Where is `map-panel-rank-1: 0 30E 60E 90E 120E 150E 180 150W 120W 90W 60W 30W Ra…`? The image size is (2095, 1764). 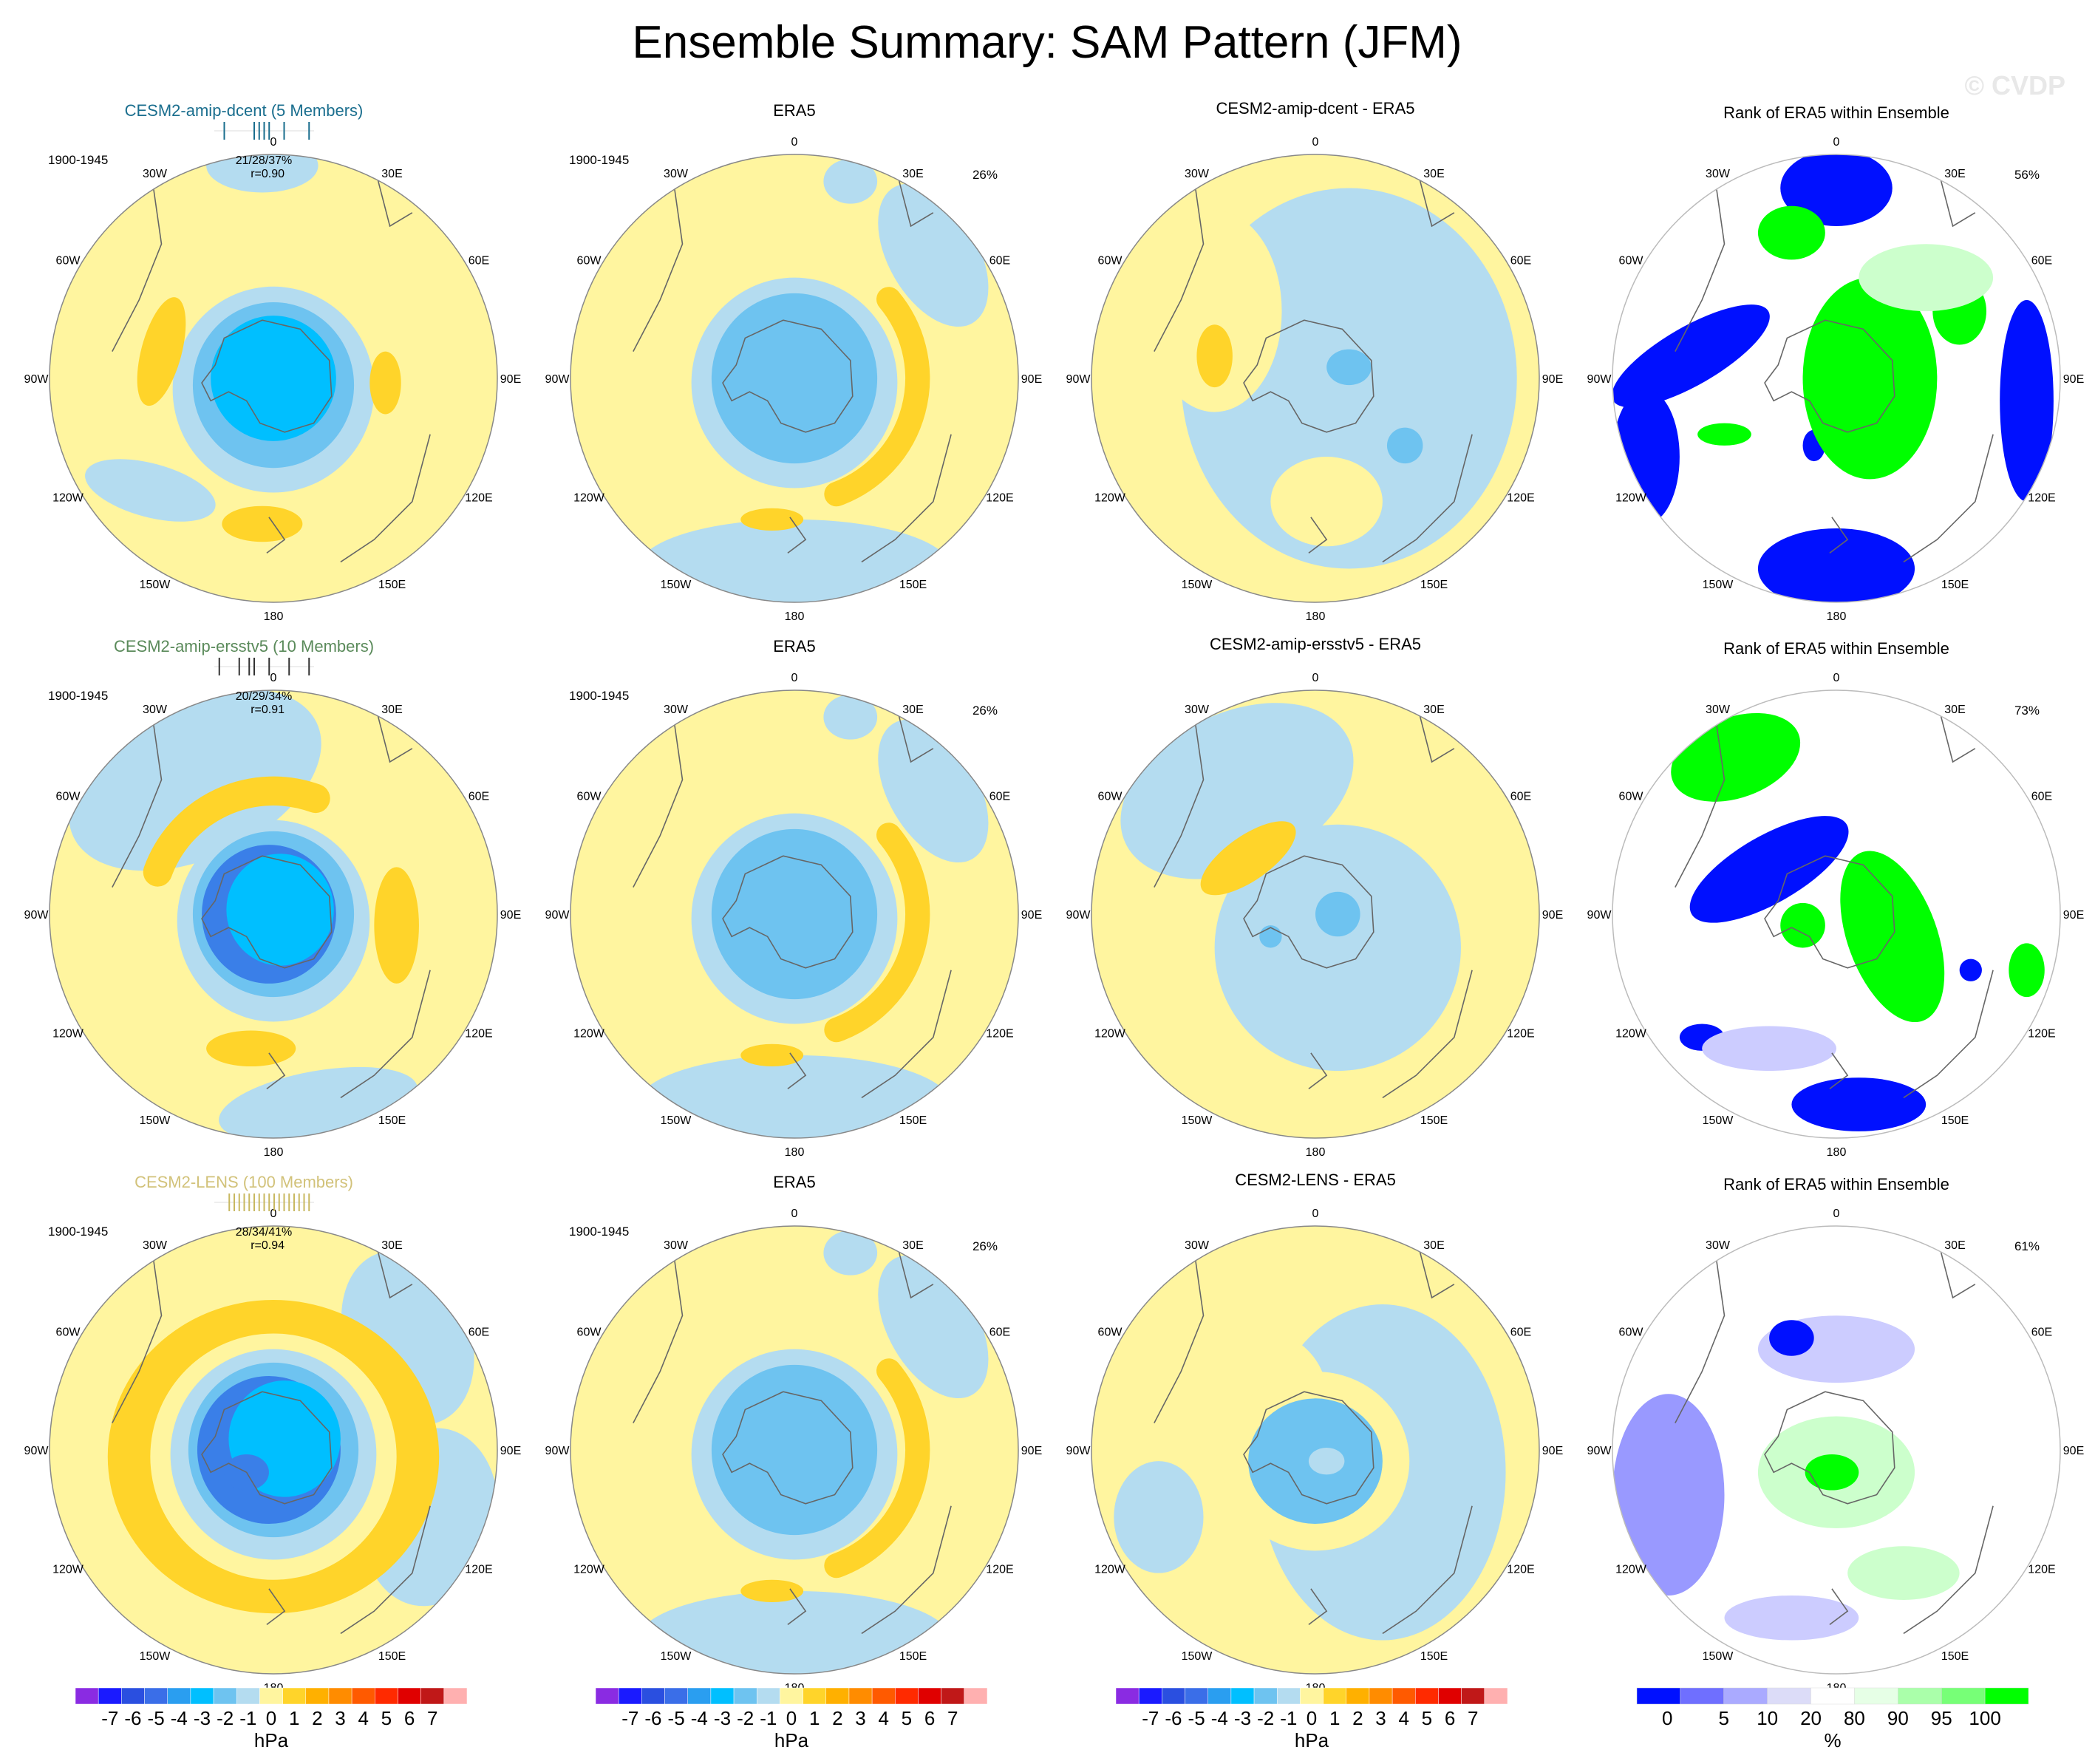
map-panel-rank-1: 0 30E 60E 90E 120E 150E 180 150W 120W 90W 60W 30W Ra… is located at coordinates (1836, 899).